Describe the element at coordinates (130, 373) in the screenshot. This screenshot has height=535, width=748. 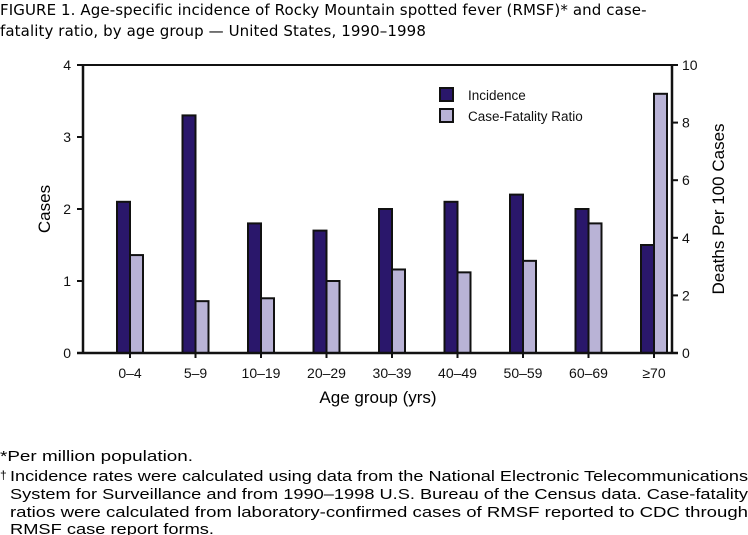
I see `x-tick-label: 0–4` at that location.